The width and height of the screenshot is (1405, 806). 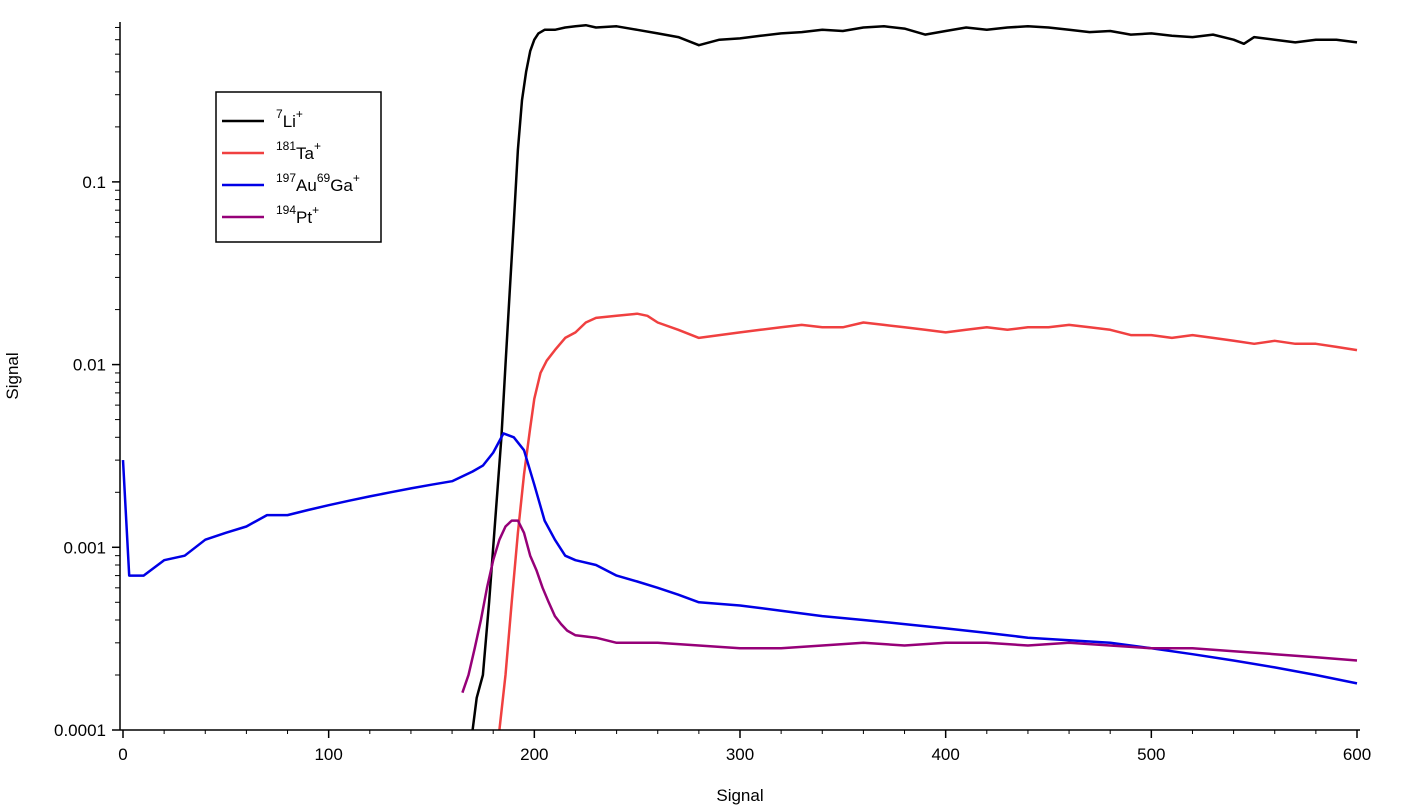 I want to click on y-tick-label: 0.0001, so click(x=80, y=730).